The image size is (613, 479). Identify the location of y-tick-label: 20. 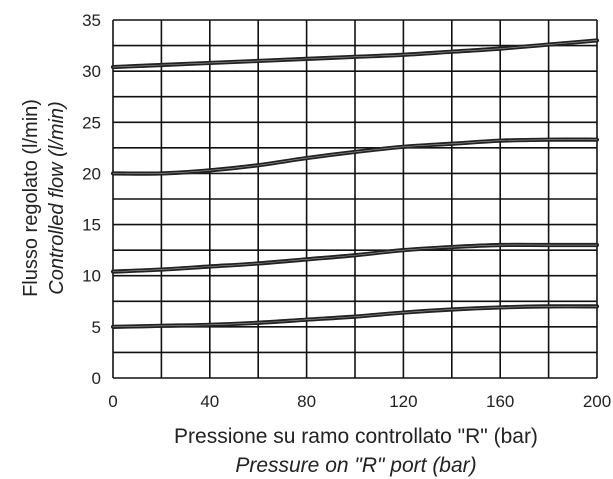
(91, 173).